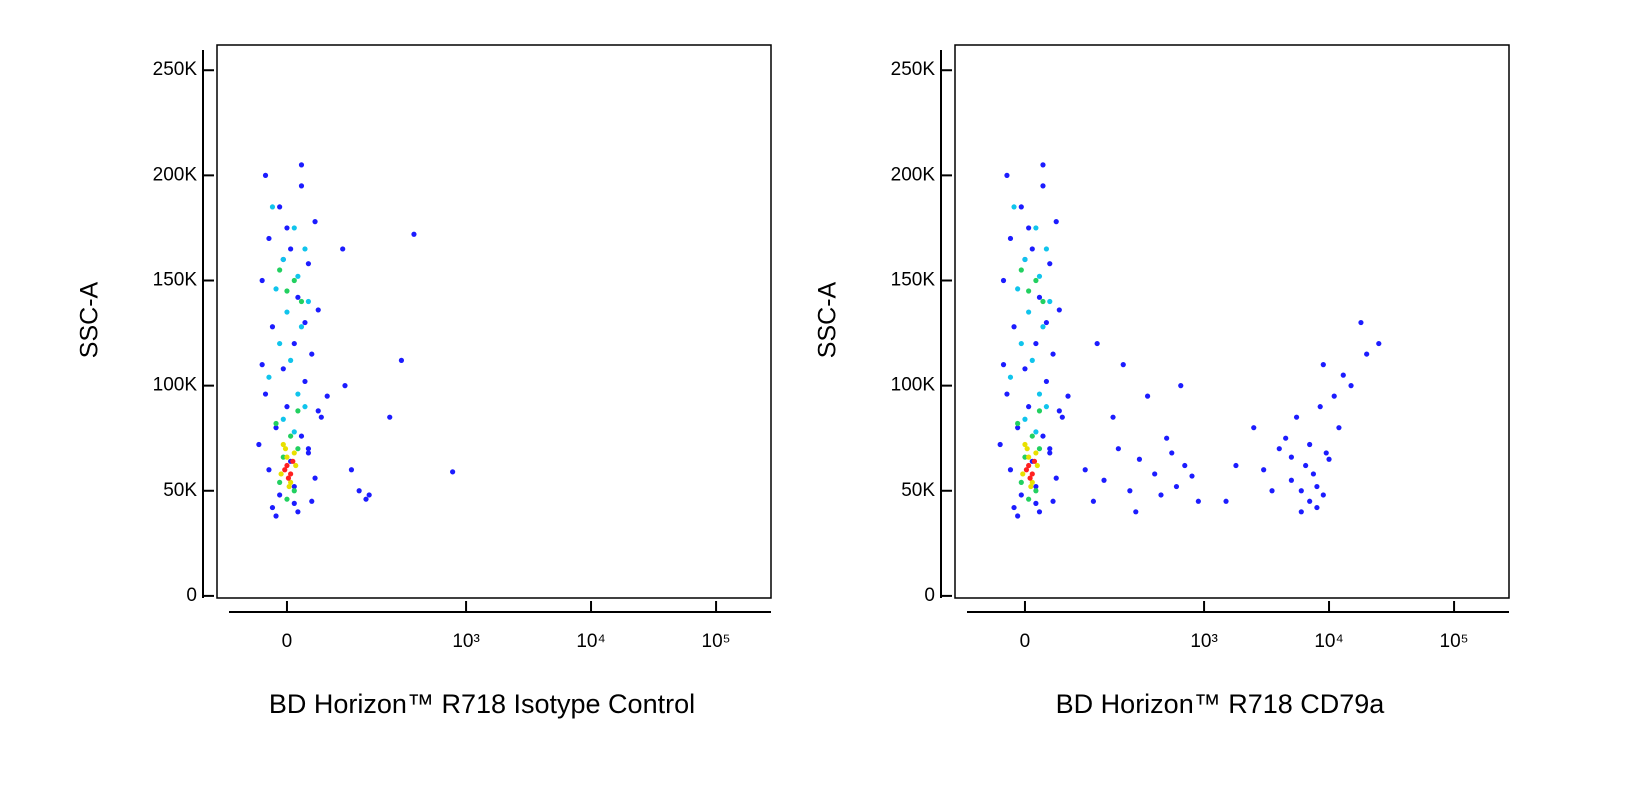  I want to click on y-tick-label: 50K, so click(918, 490).